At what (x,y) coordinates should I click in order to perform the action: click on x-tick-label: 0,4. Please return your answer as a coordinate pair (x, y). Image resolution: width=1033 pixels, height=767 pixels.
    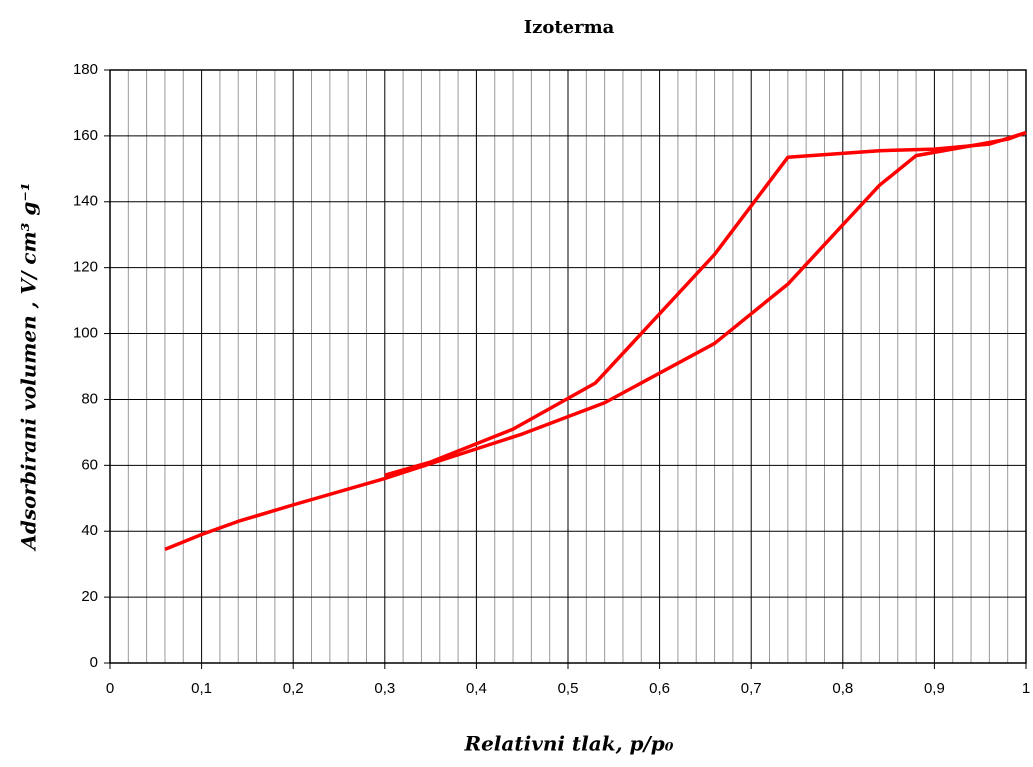
    Looking at the image, I should click on (476, 688).